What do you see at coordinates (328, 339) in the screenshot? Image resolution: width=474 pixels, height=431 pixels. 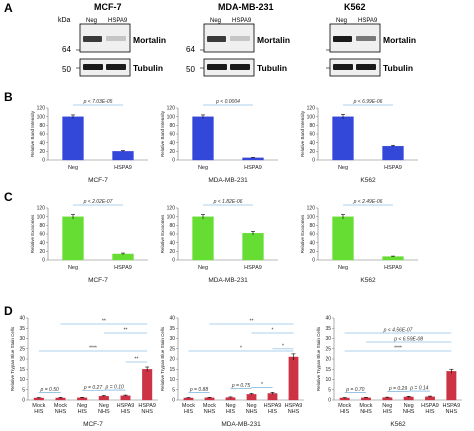 I see `y-tick-label: 30` at bounding box center [328, 339].